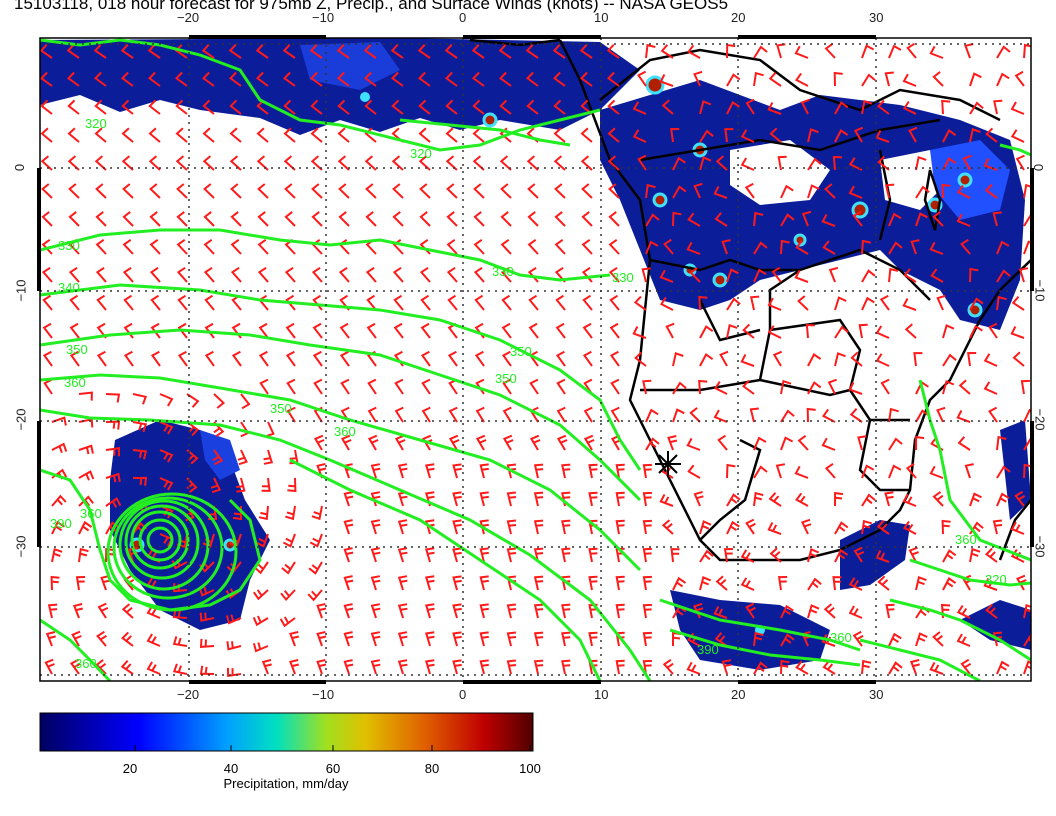 Image resolution: width=1056 pixels, height=816 pixels. What do you see at coordinates (668, 464) in the screenshot?
I see `asterisk-marker` at bounding box center [668, 464].